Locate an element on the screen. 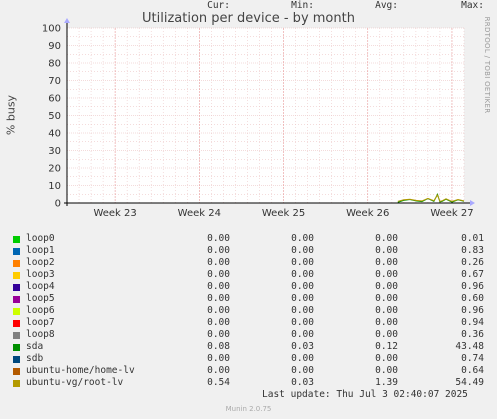 This screenshot has width=497, height=419. x-axis-arrow is located at coordinates (472, 203).